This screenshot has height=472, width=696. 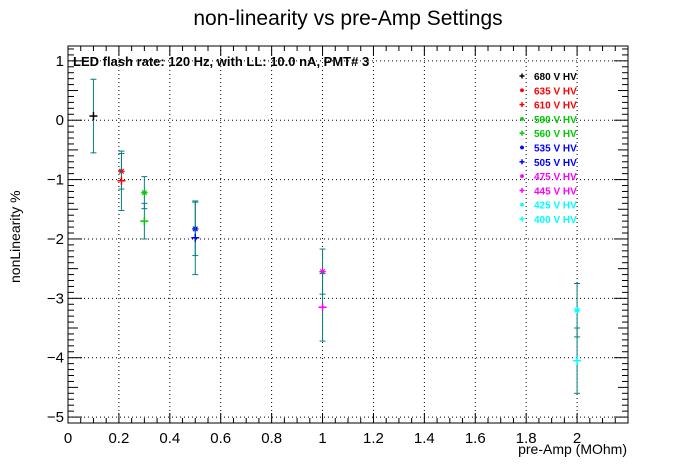 I want to click on legend-entry: 610 V HV, so click(x=548, y=106).